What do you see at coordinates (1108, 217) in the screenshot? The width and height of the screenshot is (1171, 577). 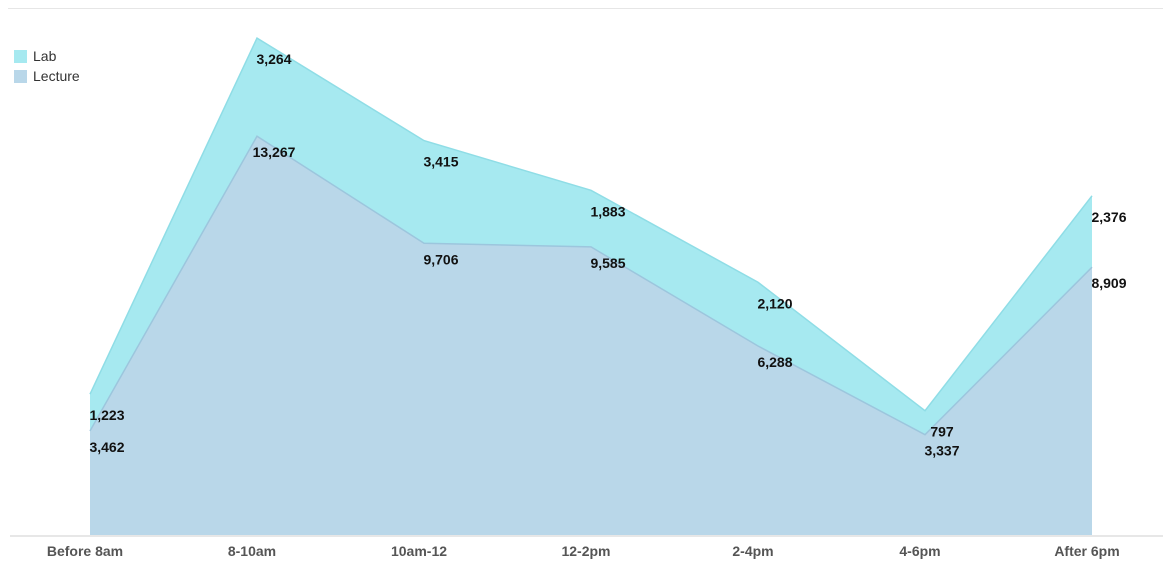 I see `data-label-lab: 2,376` at bounding box center [1108, 217].